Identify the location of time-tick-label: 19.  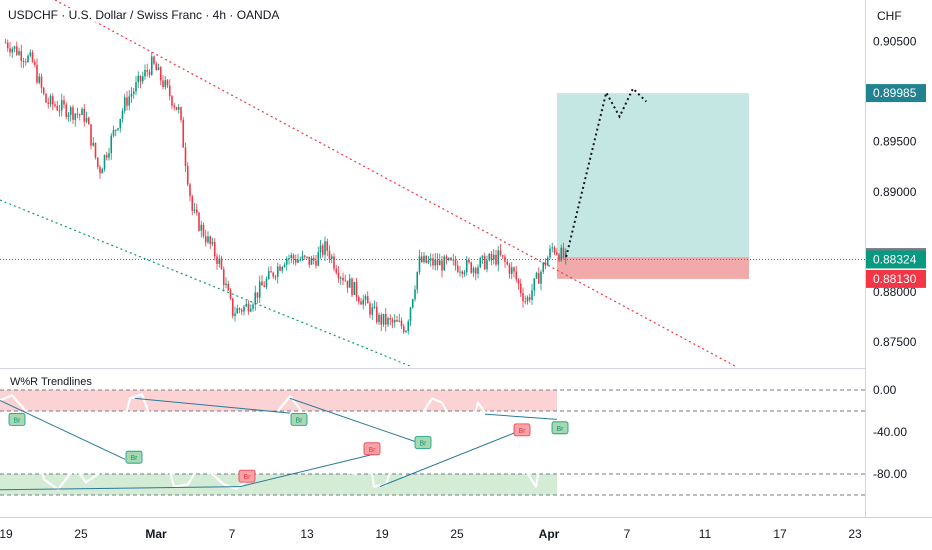
(382, 534).